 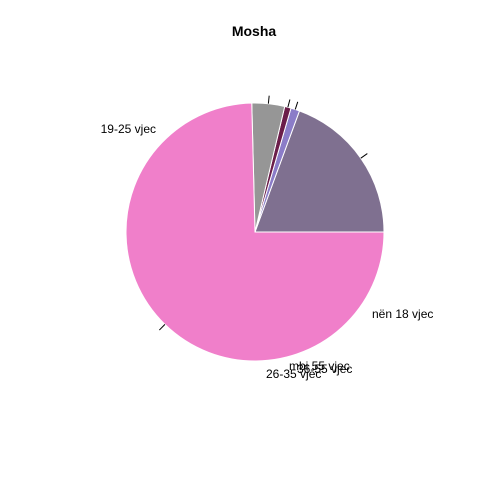 What do you see at coordinates (128, 129) in the screenshot?
I see `slice-label: 19-25 vjec` at bounding box center [128, 129].